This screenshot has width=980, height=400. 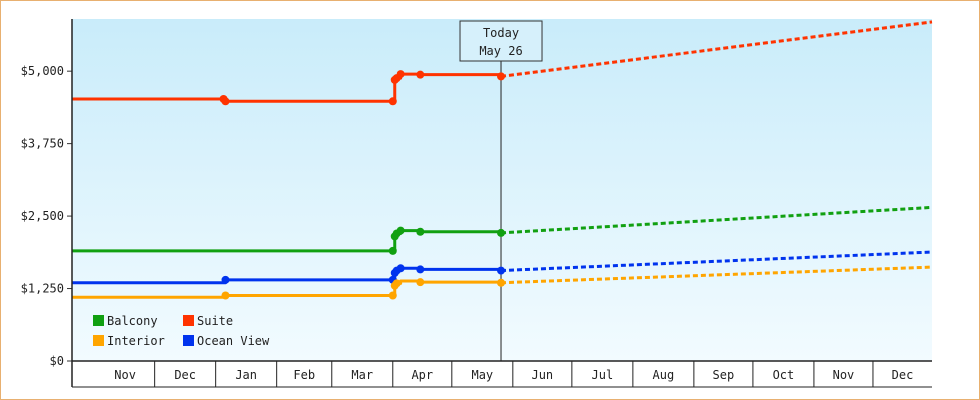 What do you see at coordinates (501, 41) in the screenshot?
I see `today-callout` at bounding box center [501, 41].